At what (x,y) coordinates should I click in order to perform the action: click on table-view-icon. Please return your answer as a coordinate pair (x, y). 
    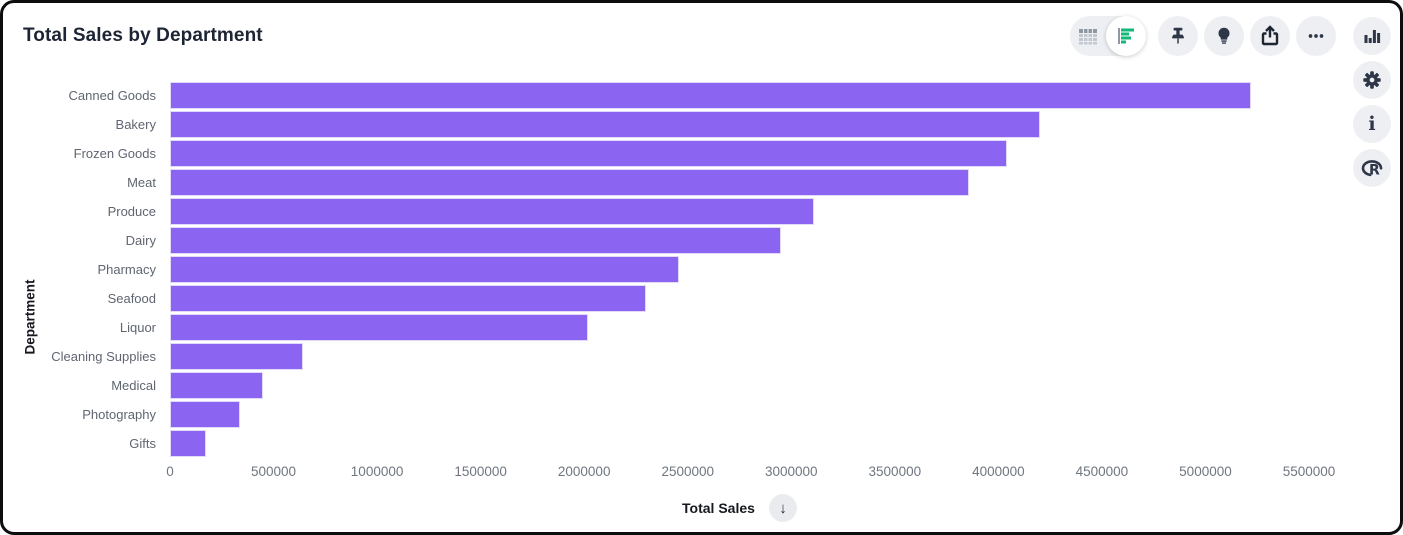
    Looking at the image, I should click on (1088, 36).